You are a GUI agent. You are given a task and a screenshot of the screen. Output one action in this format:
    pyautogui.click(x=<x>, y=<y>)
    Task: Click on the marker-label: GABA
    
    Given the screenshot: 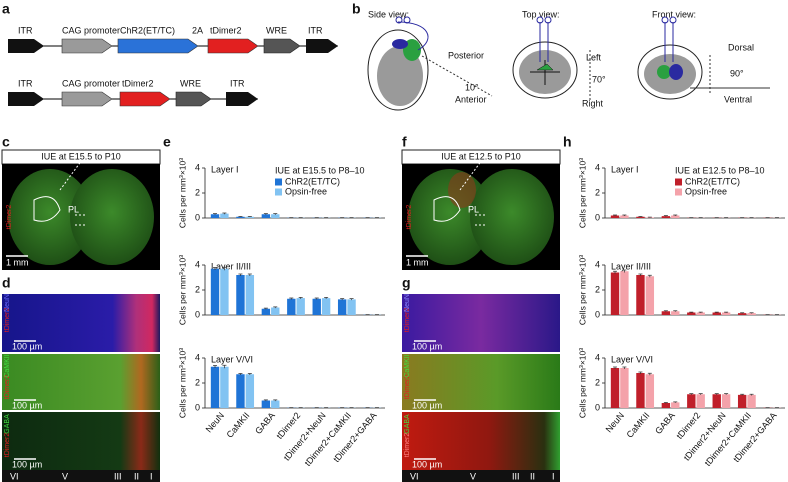 What is the action you would take?
    pyautogui.click(x=407, y=424)
    